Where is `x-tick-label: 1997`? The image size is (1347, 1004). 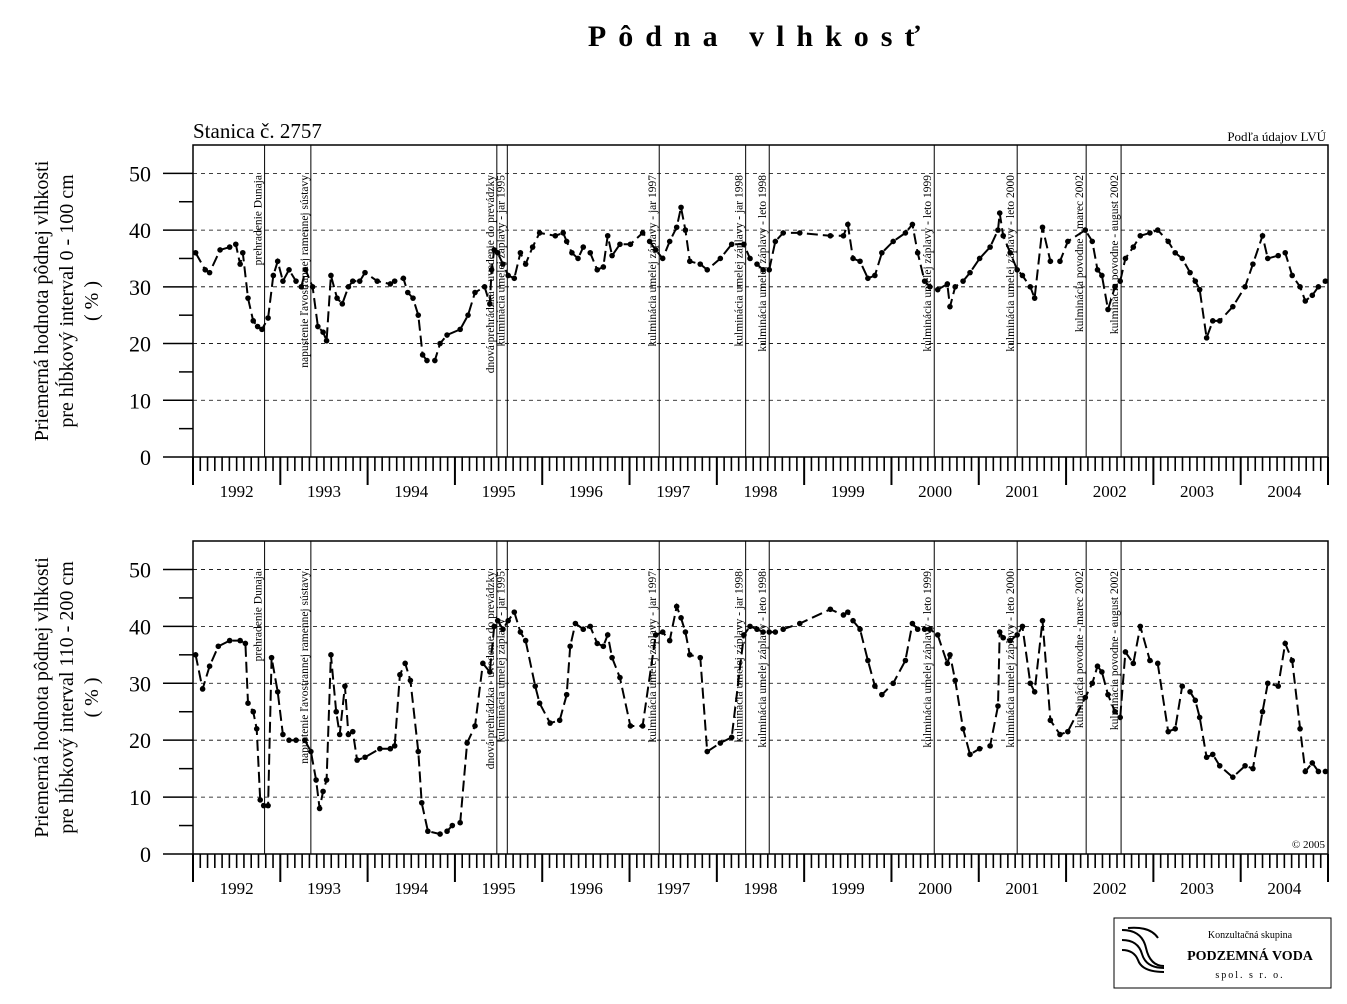 x-tick-label: 1997 is located at coordinates (673, 491).